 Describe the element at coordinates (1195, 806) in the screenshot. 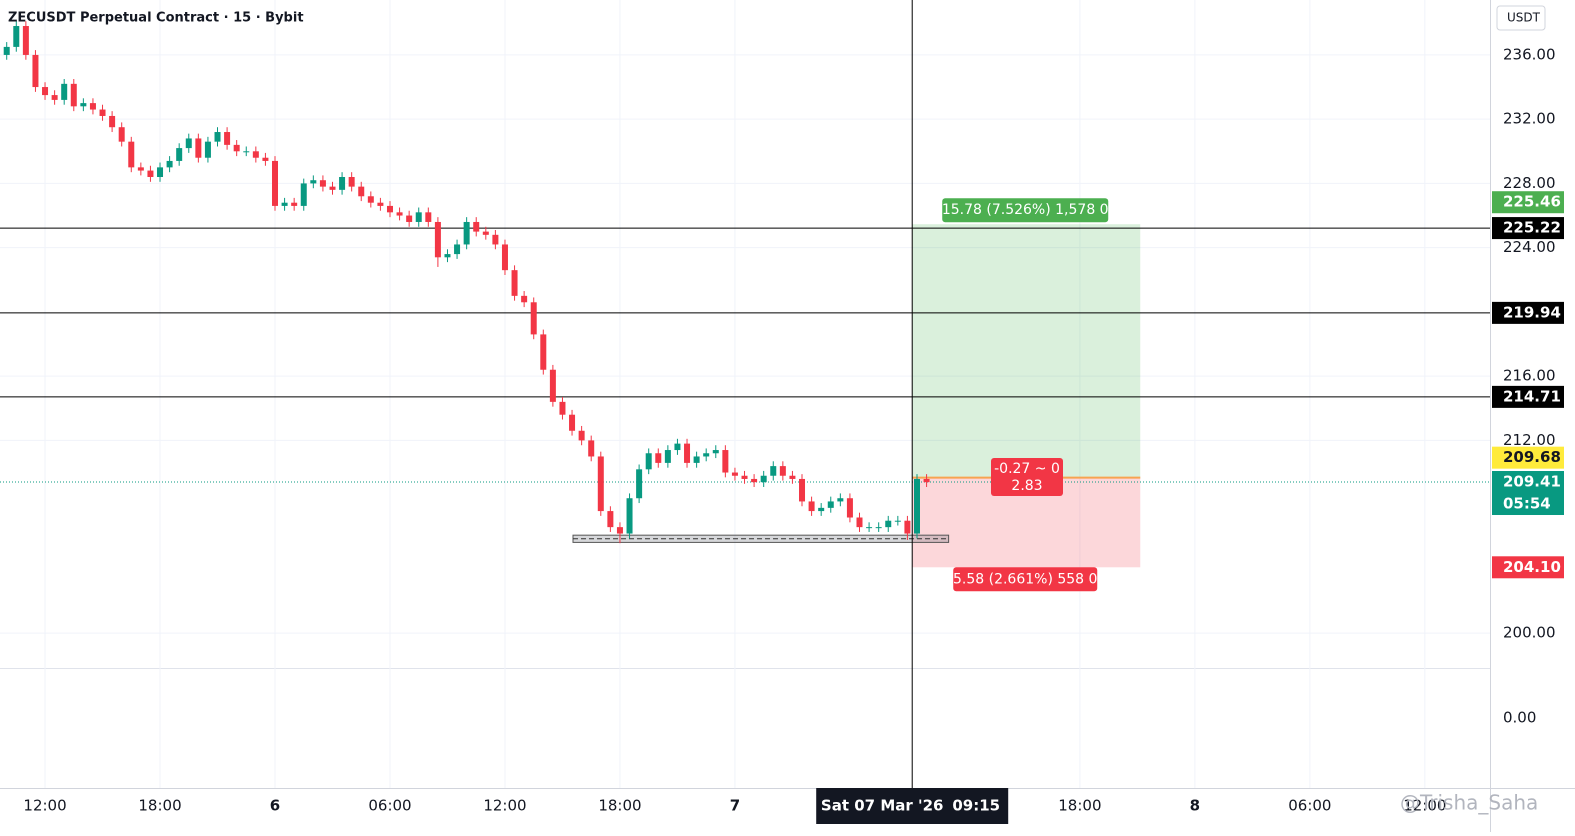

I see `x-tick-label: 8` at that location.